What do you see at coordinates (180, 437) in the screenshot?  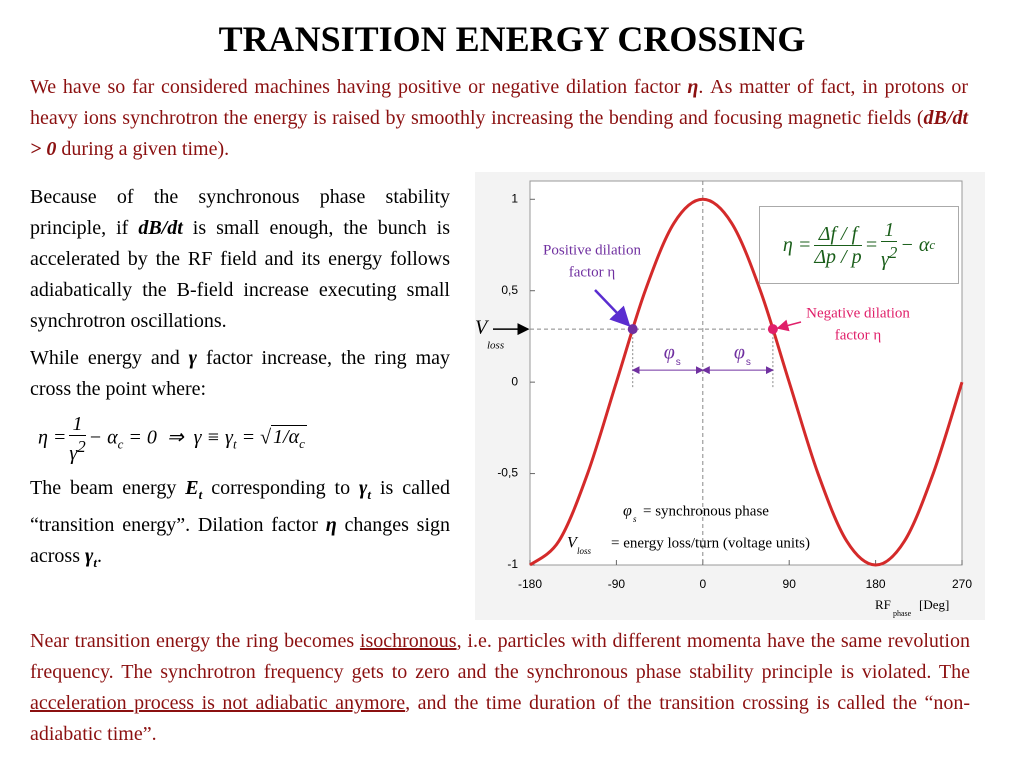 I see `eq: = 0 ⇒ γ ≡ γ` at bounding box center [180, 437].